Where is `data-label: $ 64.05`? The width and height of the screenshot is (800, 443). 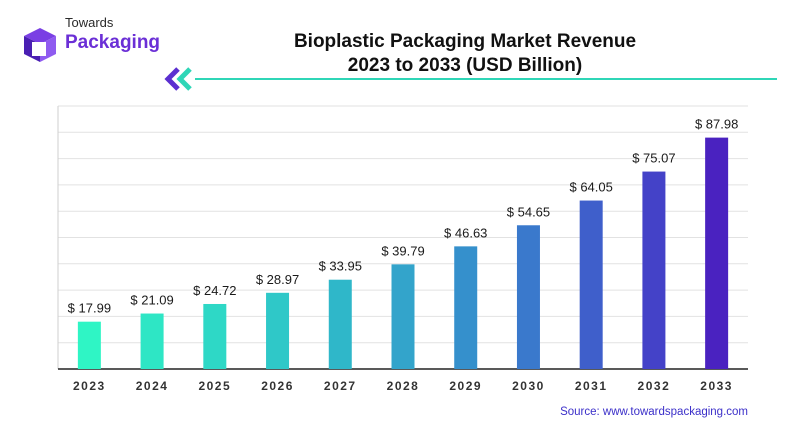 data-label: $ 64.05 is located at coordinates (590, 187).